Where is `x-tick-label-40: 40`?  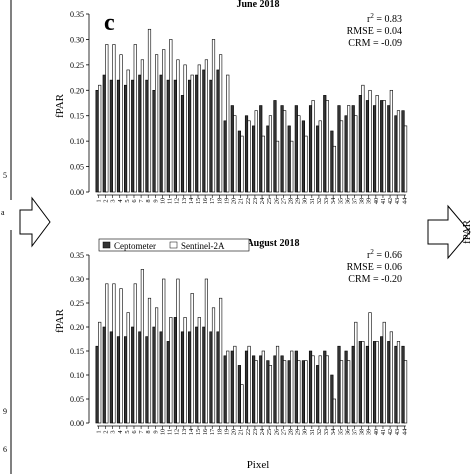
x-tick-label-40: 40 is located at coordinates (376, 201).